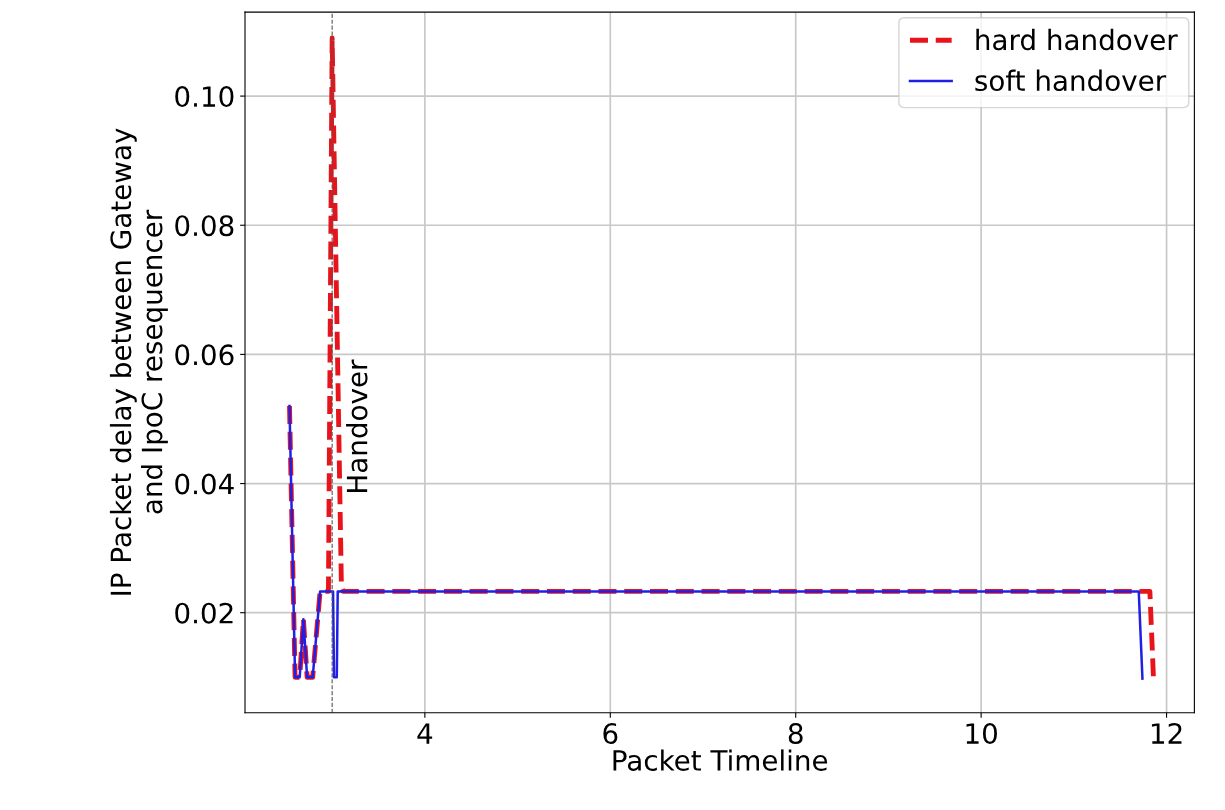 Image resolution: width=1225 pixels, height=810 pixels. What do you see at coordinates (1071, 80) in the screenshot?
I see `legend-label: soft handover` at bounding box center [1071, 80].